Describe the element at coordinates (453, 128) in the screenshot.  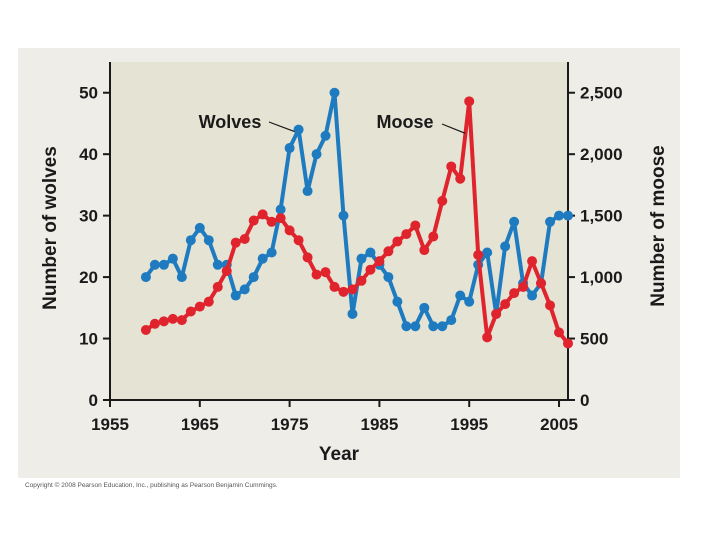
I see `moose-leader-line` at that location.